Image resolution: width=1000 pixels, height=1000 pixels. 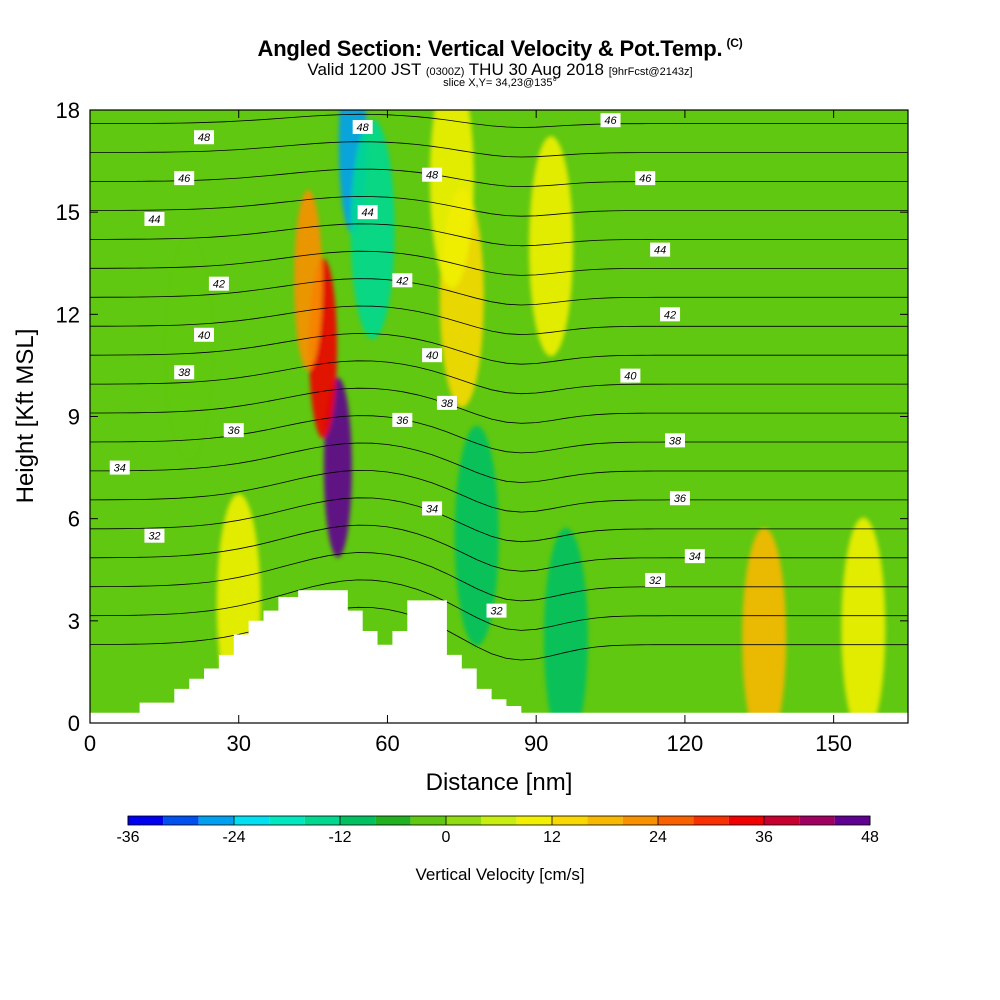 I want to click on y-tick-label: 0, so click(x=74, y=723).